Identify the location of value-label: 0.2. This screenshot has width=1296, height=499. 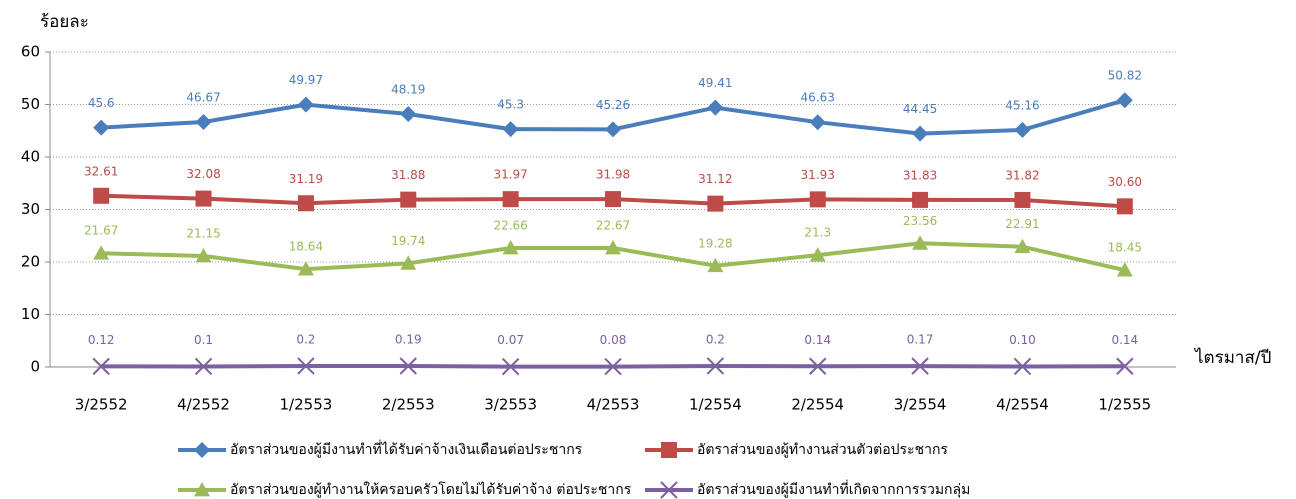
(305, 339).